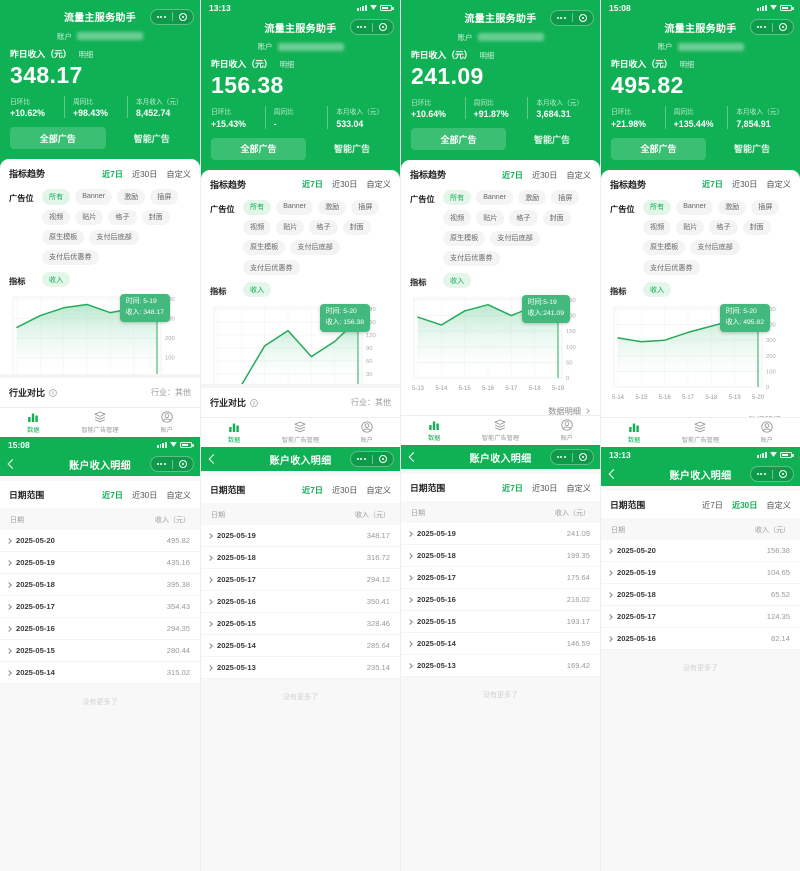 This screenshot has width=800, height=871. Describe the element at coordinates (500, 430) in the screenshot. I see `tabbar-item-1: 智能广告管理` at that location.